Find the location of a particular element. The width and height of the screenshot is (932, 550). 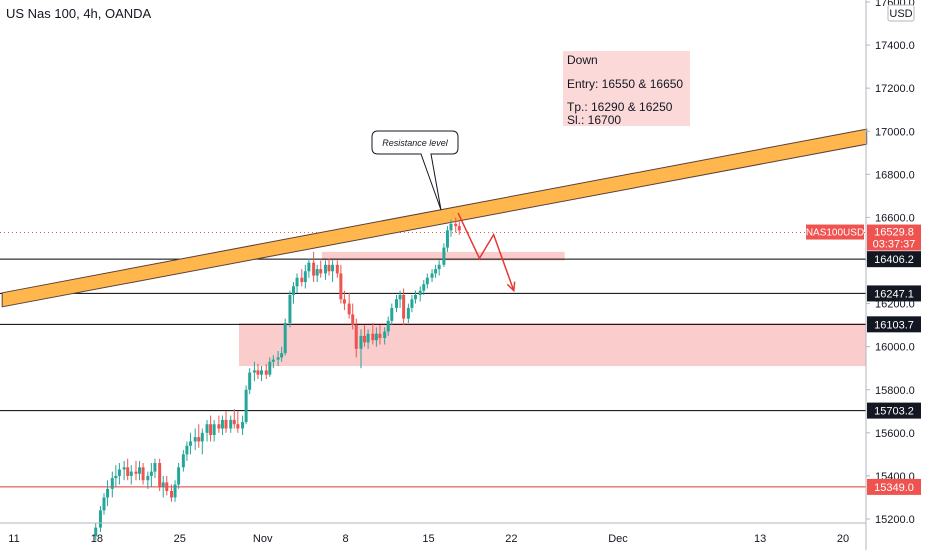

symbol-badge is located at coordinates (835, 232).